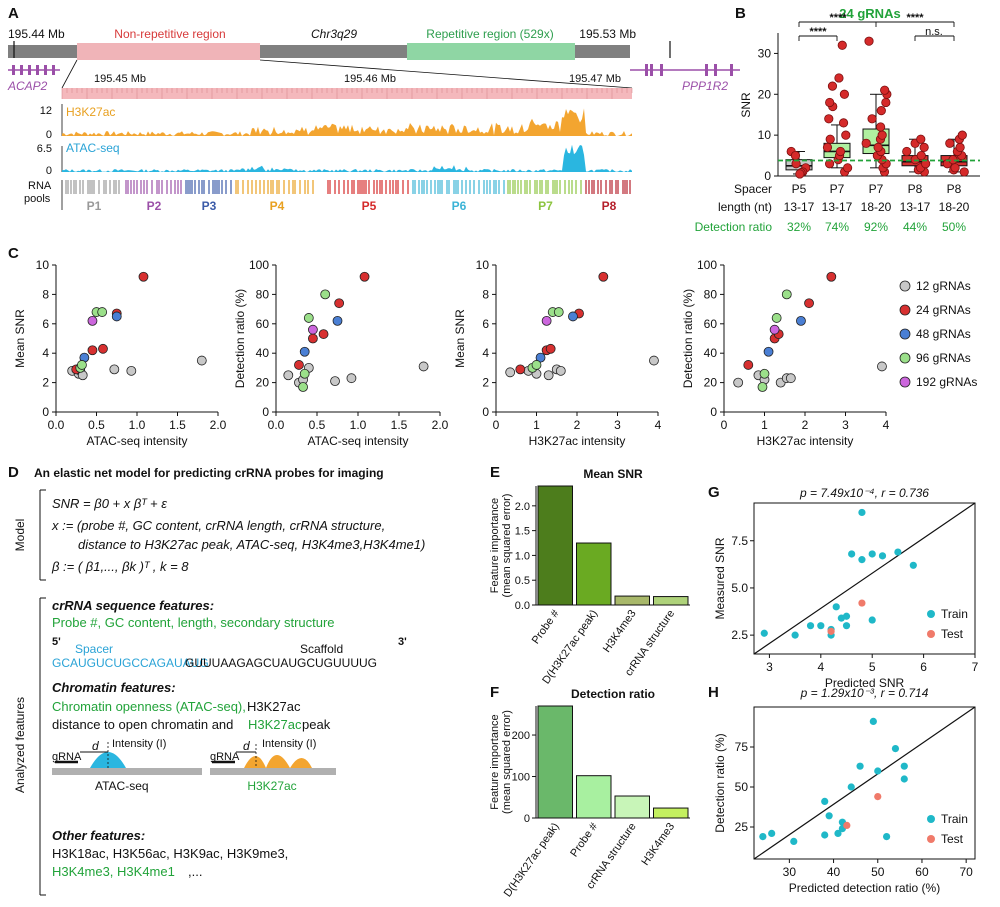 The width and height of the screenshot is (1000, 907). I want to click on scatter-x-tick-label: 40, so click(834, 872).